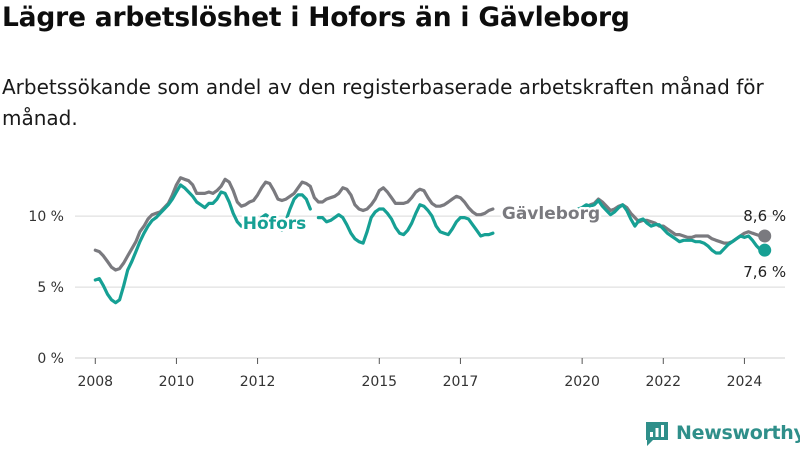 The width and height of the screenshot is (800, 450). I want to click on y-tick-label: 5 %, so click(50, 288).